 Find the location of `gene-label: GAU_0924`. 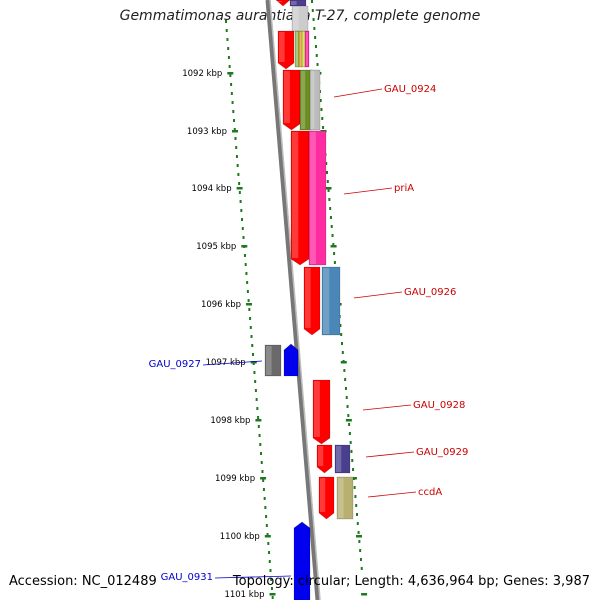

gene-label: GAU_0924 is located at coordinates (410, 89).